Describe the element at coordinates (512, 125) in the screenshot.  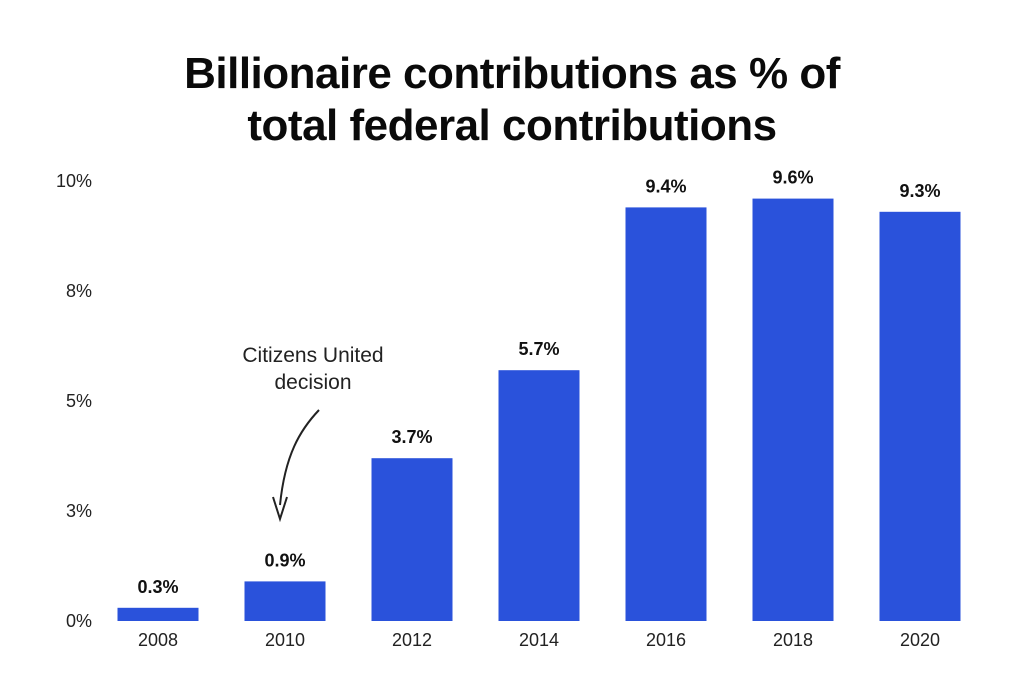
I see `chart-title-line-2: total federal contributions` at that location.